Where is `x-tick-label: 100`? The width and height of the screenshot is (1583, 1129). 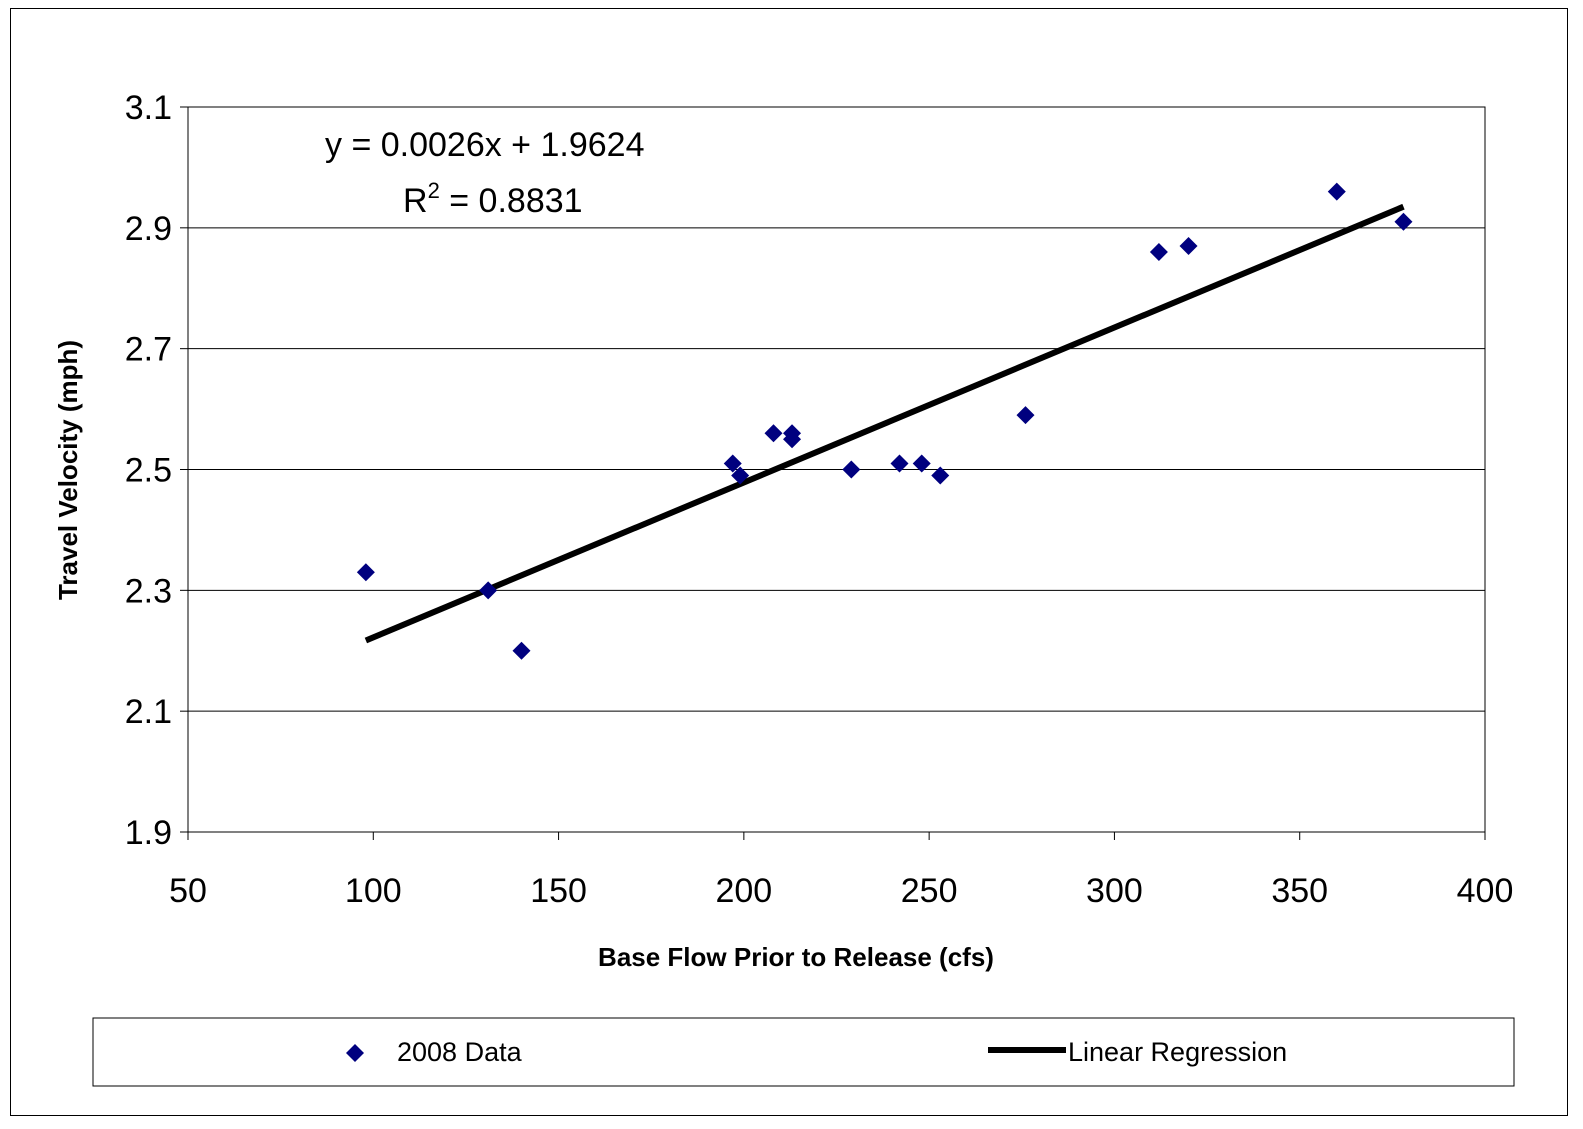 x-tick-label: 100 is located at coordinates (373, 891).